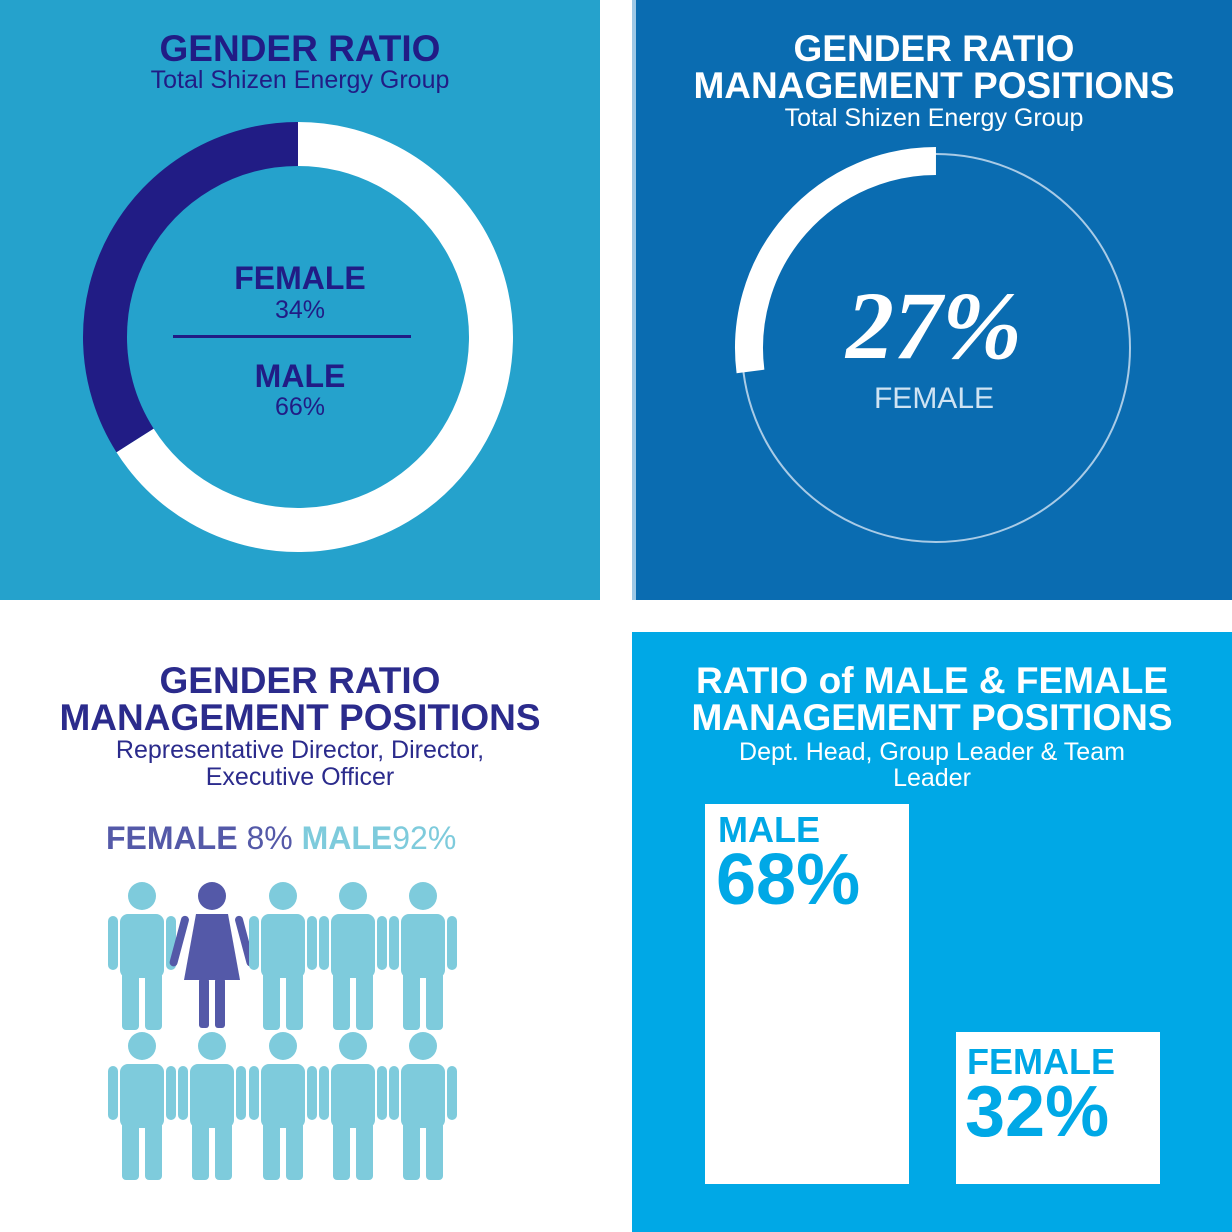  What do you see at coordinates (300, 376) in the screenshot?
I see `male-label: MALE` at bounding box center [300, 376].